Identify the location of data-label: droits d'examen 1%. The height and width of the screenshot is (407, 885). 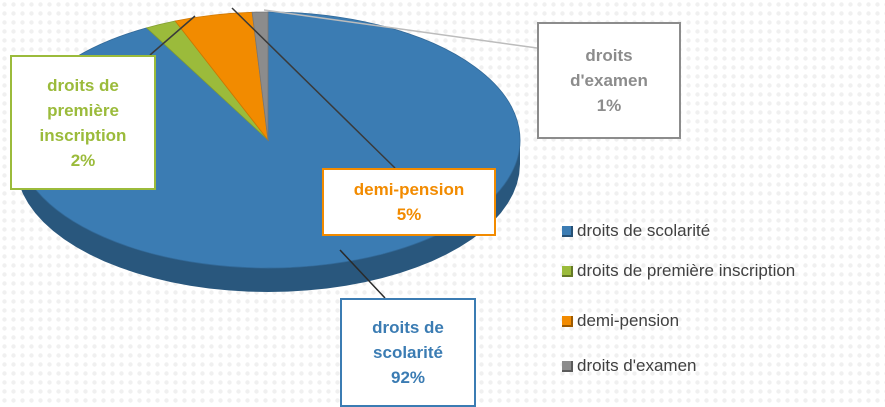
(609, 80).